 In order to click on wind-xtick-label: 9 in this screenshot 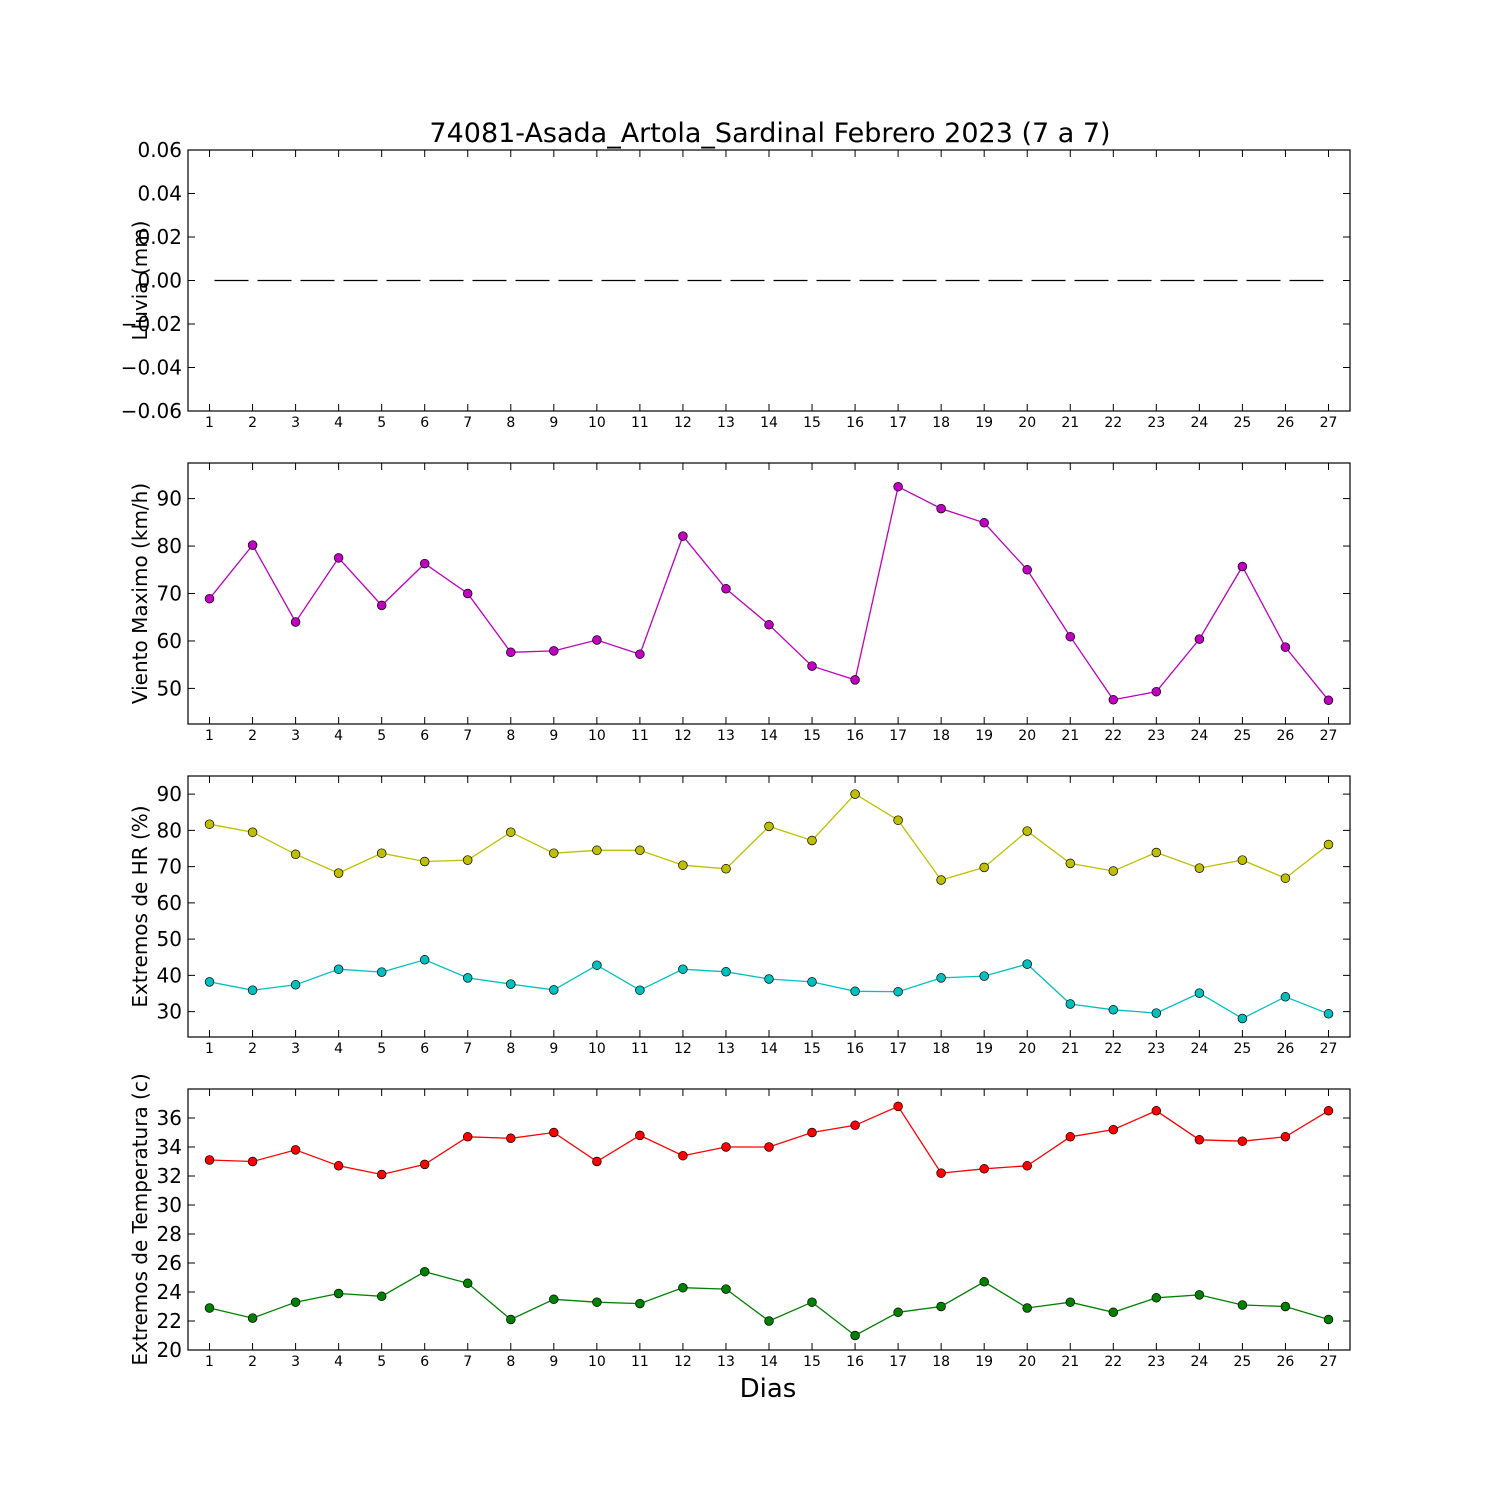, I will do `click(553, 736)`.